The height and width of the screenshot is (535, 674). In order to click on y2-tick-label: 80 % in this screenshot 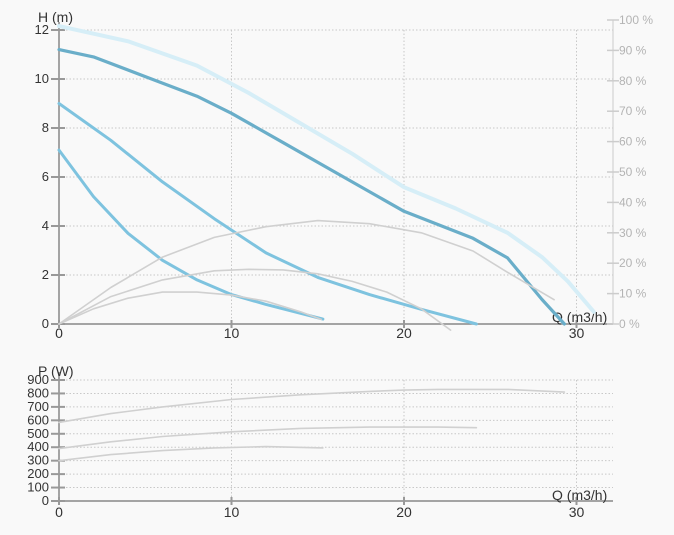, I will do `click(633, 81)`.